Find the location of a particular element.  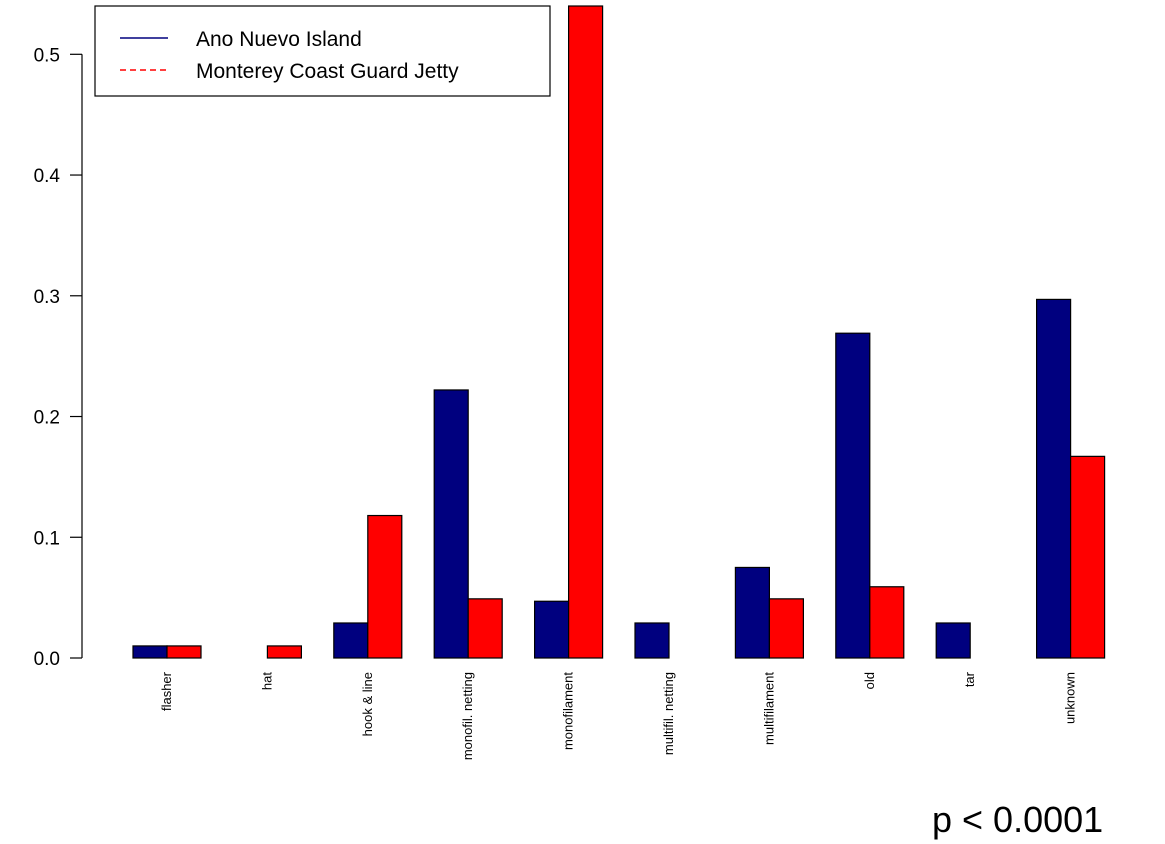

bar-monofilament-ano-nuevo-island is located at coordinates (551, 629).